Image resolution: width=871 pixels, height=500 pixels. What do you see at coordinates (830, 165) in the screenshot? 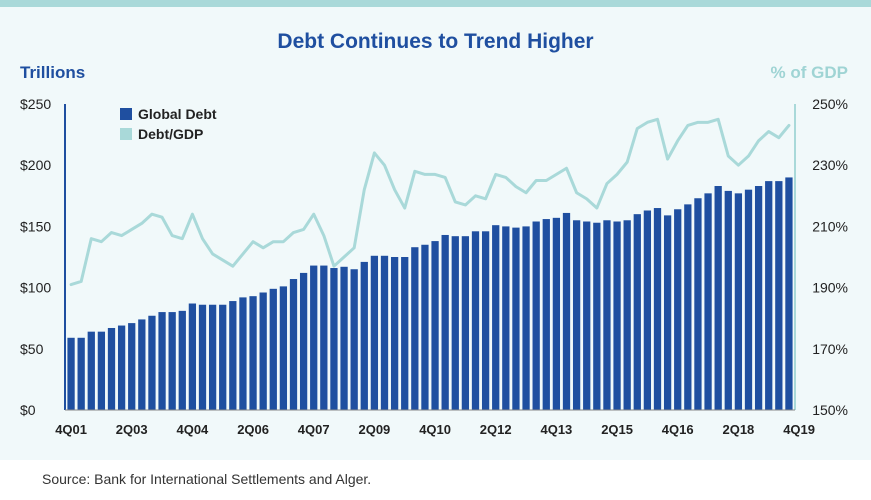
I see `right-tick-label: 230%` at bounding box center [830, 165].